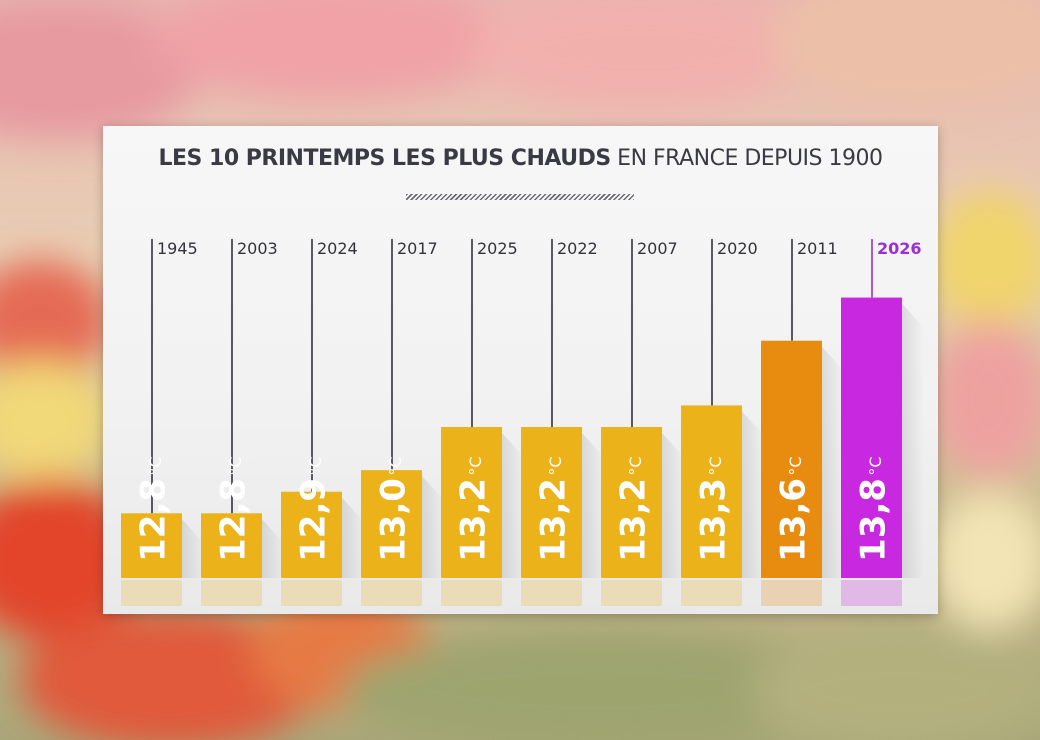 Image resolution: width=1040 pixels, height=740 pixels. Describe the element at coordinates (714, 520) in the screenshot. I see `data-label-2020: 13,3` at that location.